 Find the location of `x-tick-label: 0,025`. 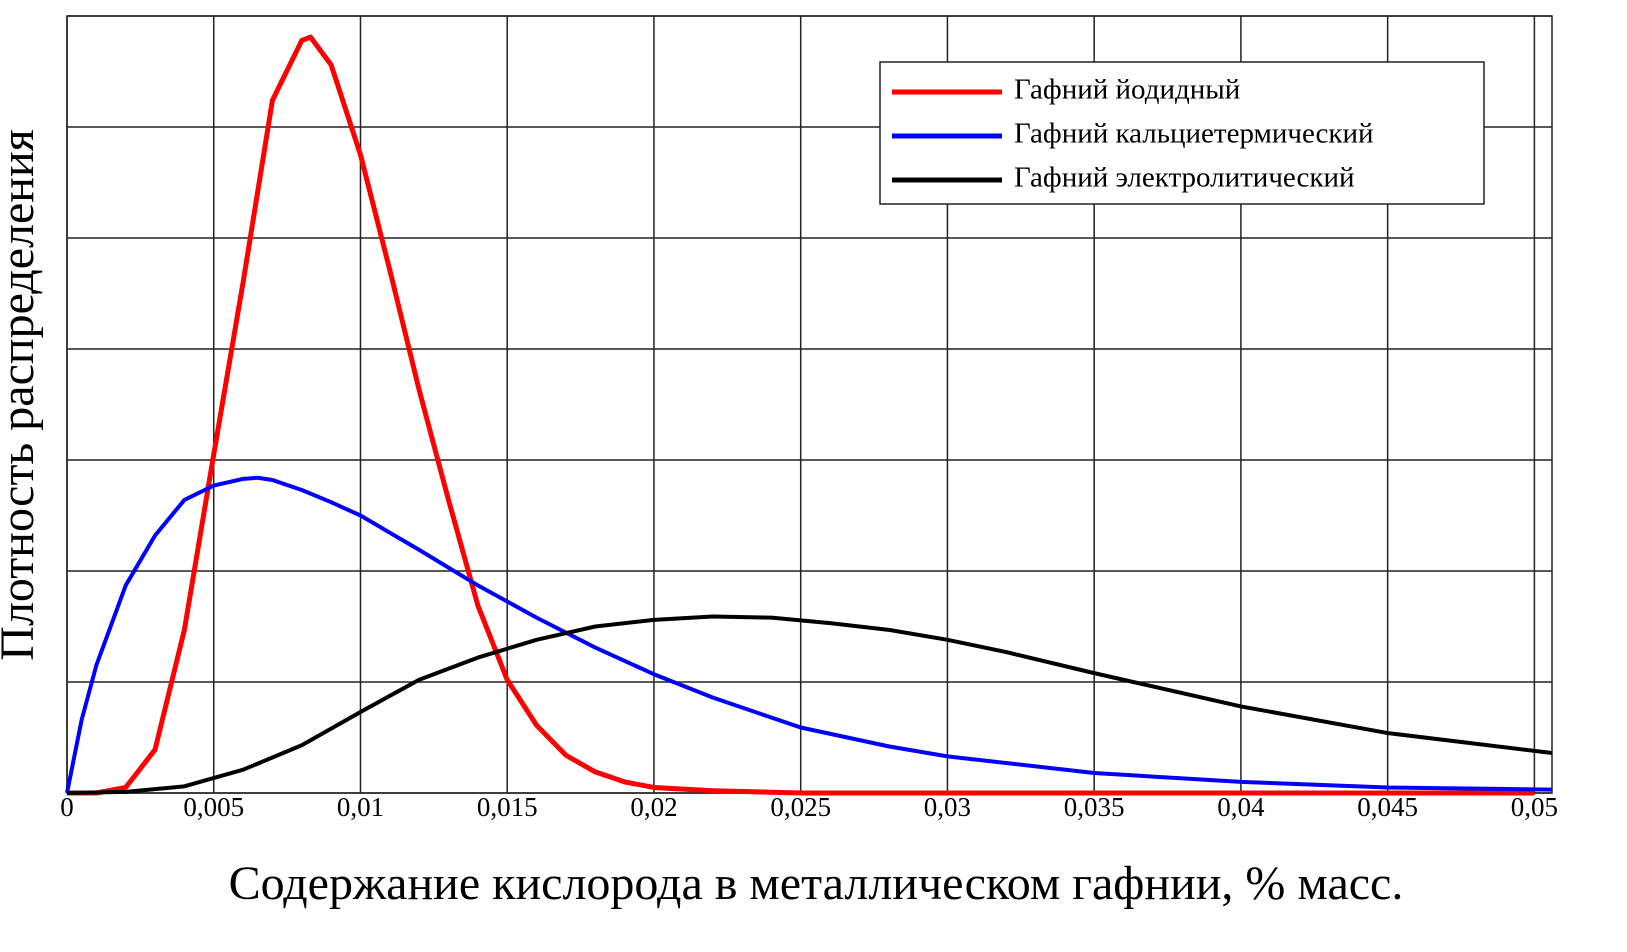

x-tick-label: 0,025 is located at coordinates (800, 807).